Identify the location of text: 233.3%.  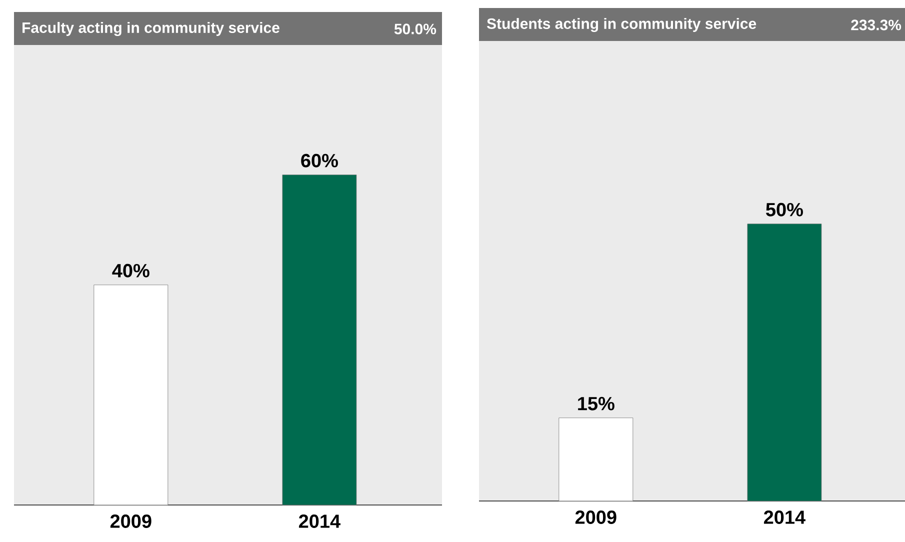
(876, 25).